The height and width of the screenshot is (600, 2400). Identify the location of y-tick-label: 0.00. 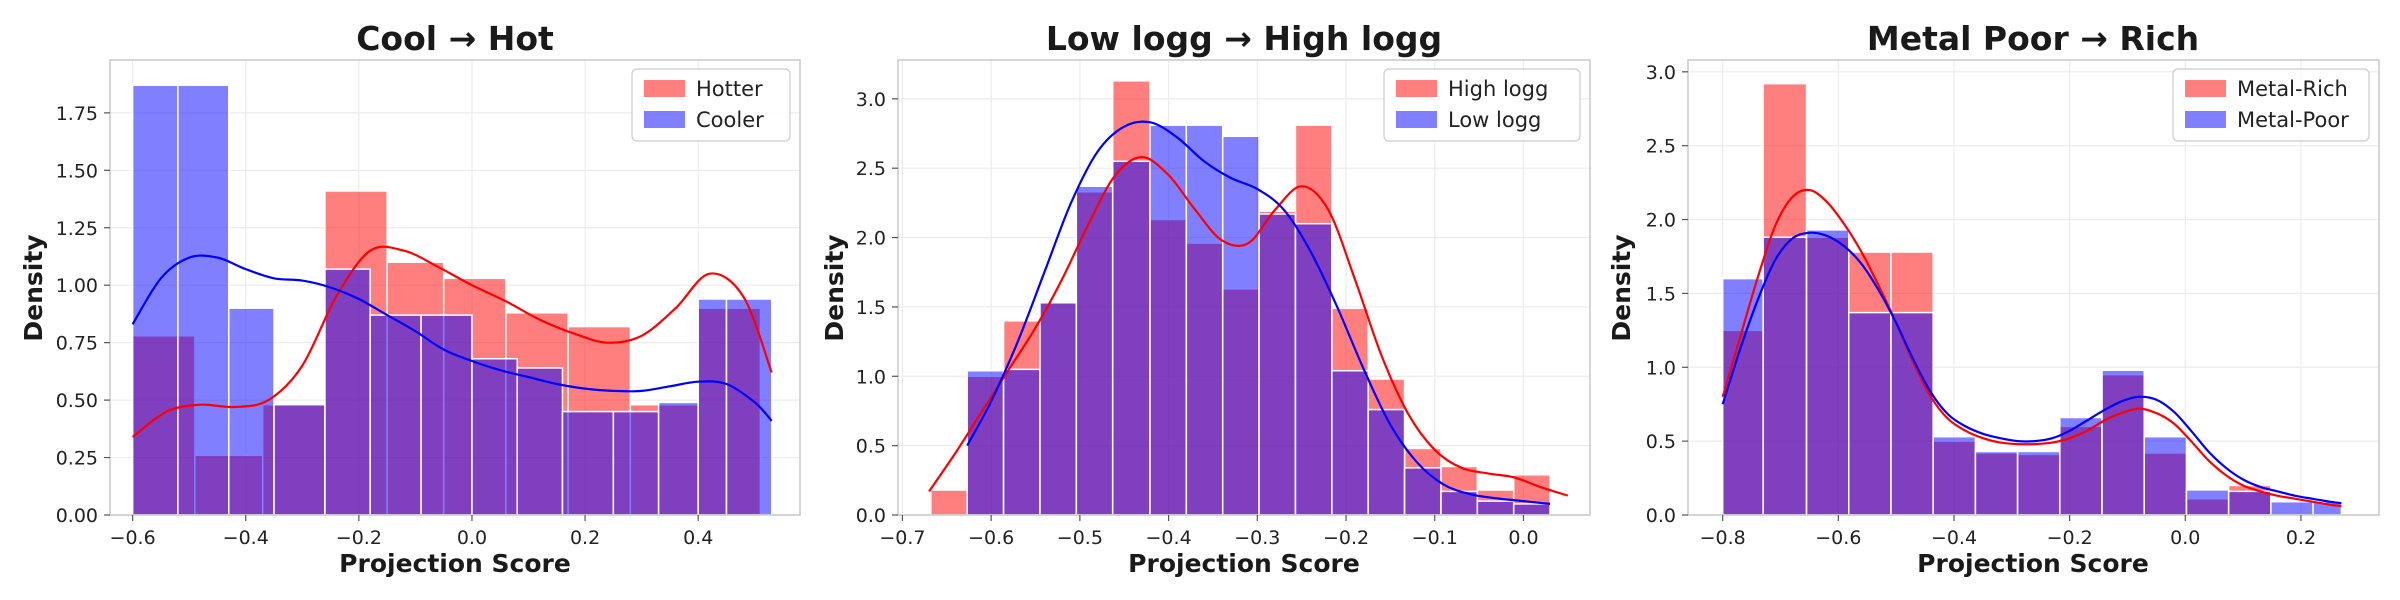
(77, 516).